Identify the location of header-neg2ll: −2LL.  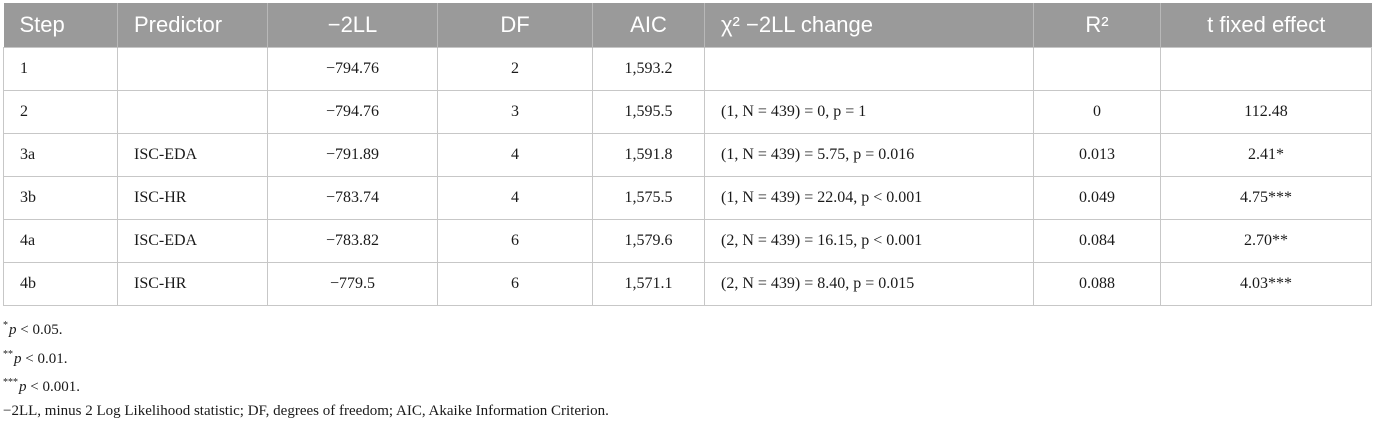
(353, 25).